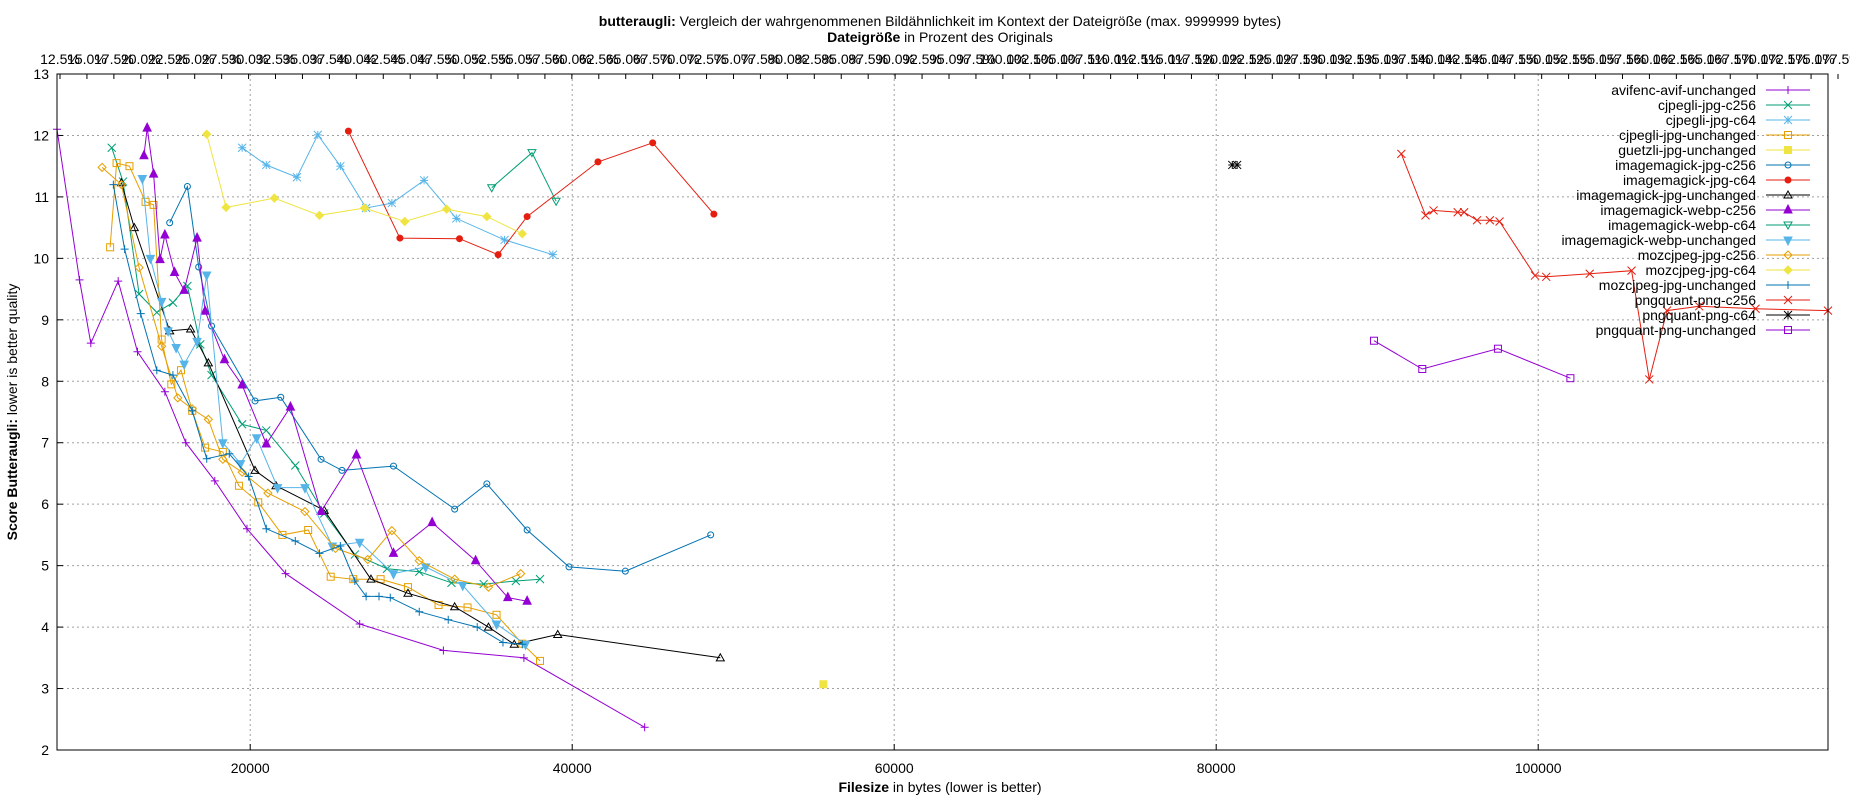 The width and height of the screenshot is (1850, 800). Describe the element at coordinates (1734, 105) in the screenshot. I see `legend-item: cjpegli-jpg-c256` at that location.